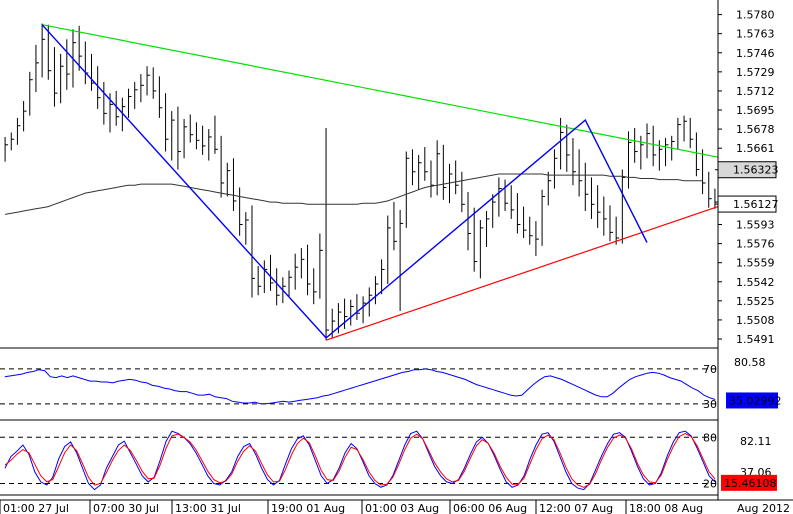 This screenshot has height=514, width=793. Describe the element at coordinates (308, 508) in the screenshot. I see `time-axis-label: 19:00 01 Aug` at that location.